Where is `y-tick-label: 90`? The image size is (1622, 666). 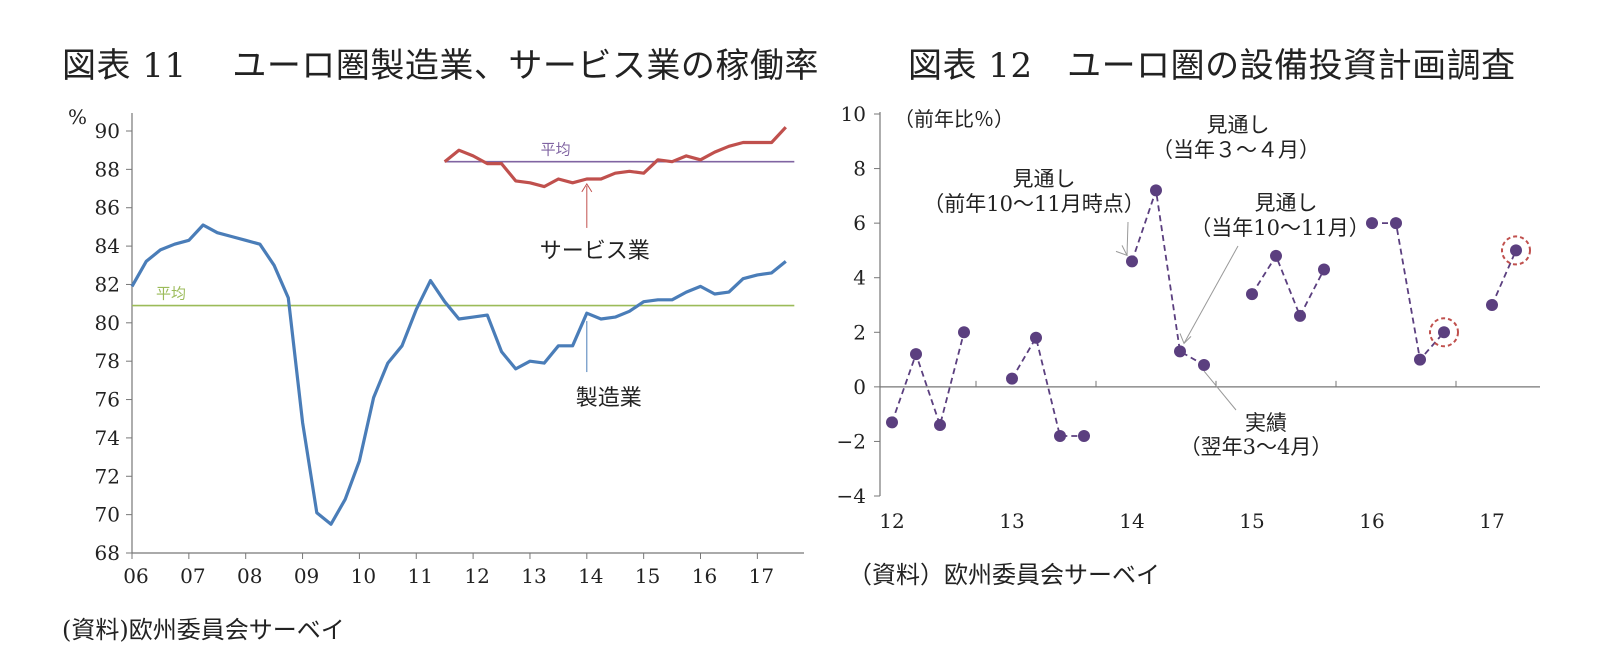 y-tick-label: 90 is located at coordinates (107, 131).